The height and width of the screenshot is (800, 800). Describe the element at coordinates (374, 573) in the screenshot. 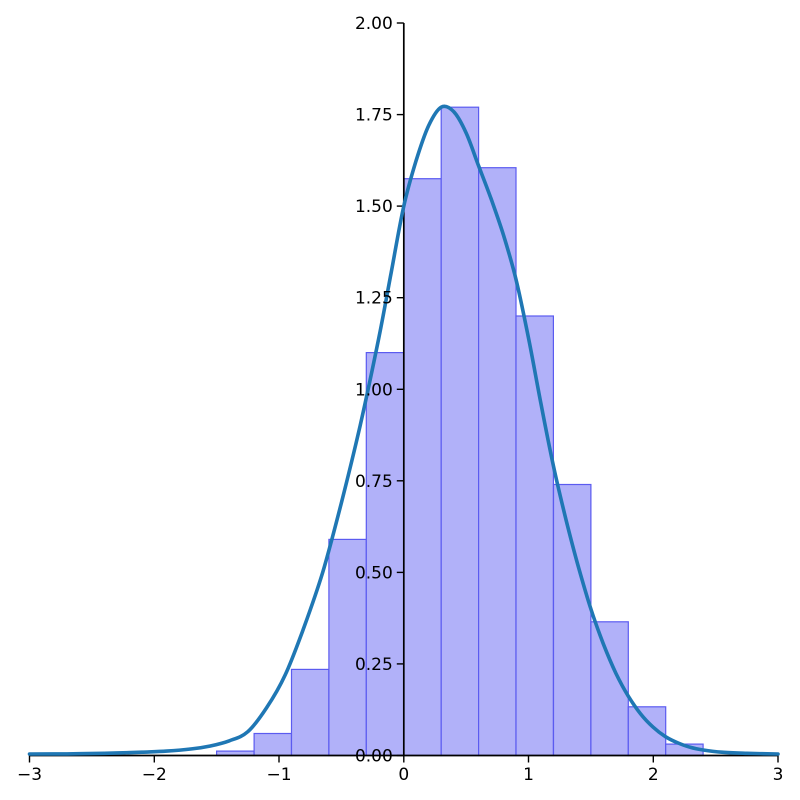

I see `y-tick-label: 0.50` at that location.